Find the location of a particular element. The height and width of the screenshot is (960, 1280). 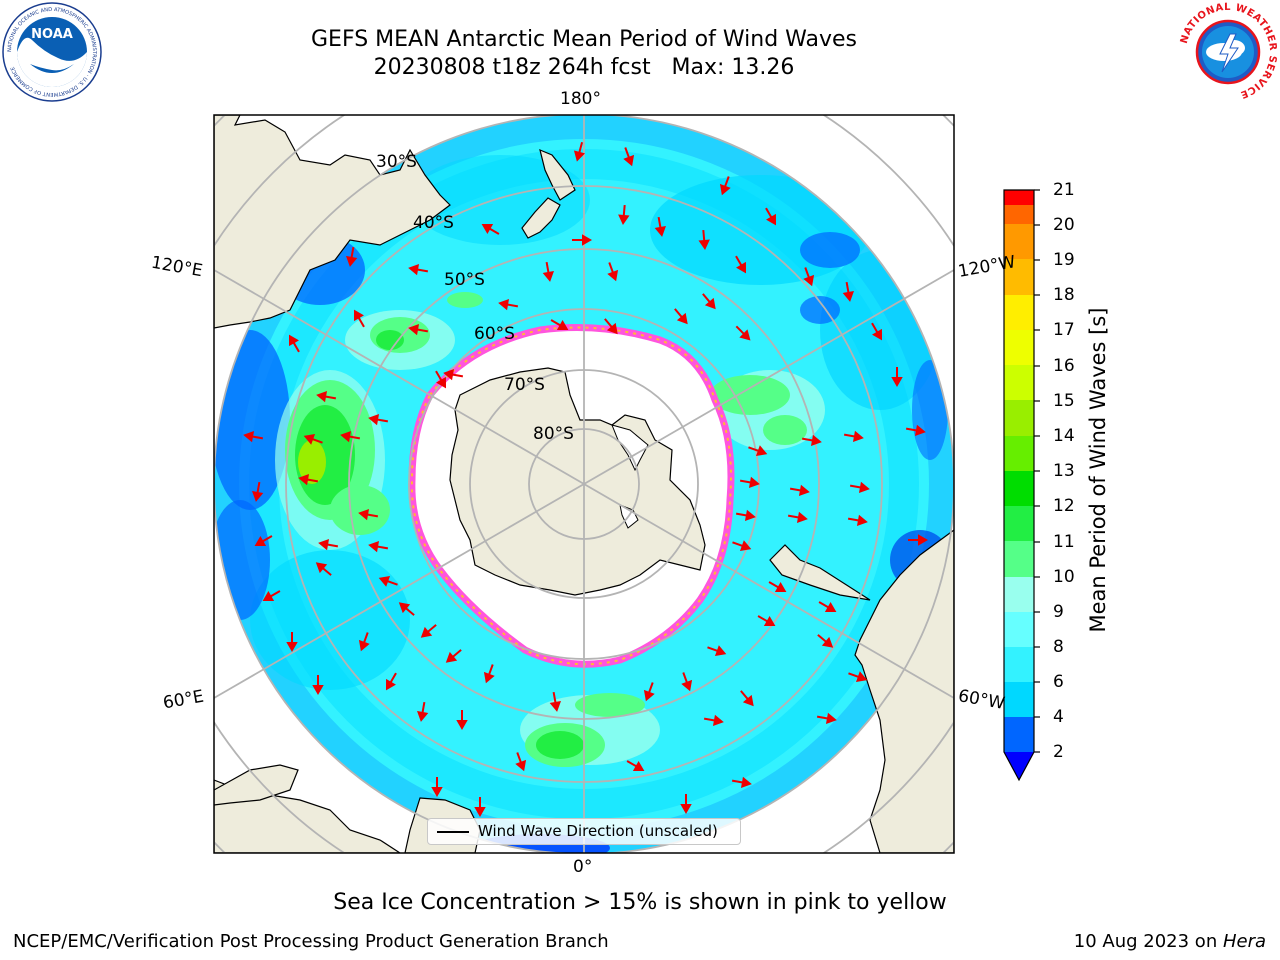

footer-date: 10 Aug 2023 on Hera is located at coordinates (1170, 941).